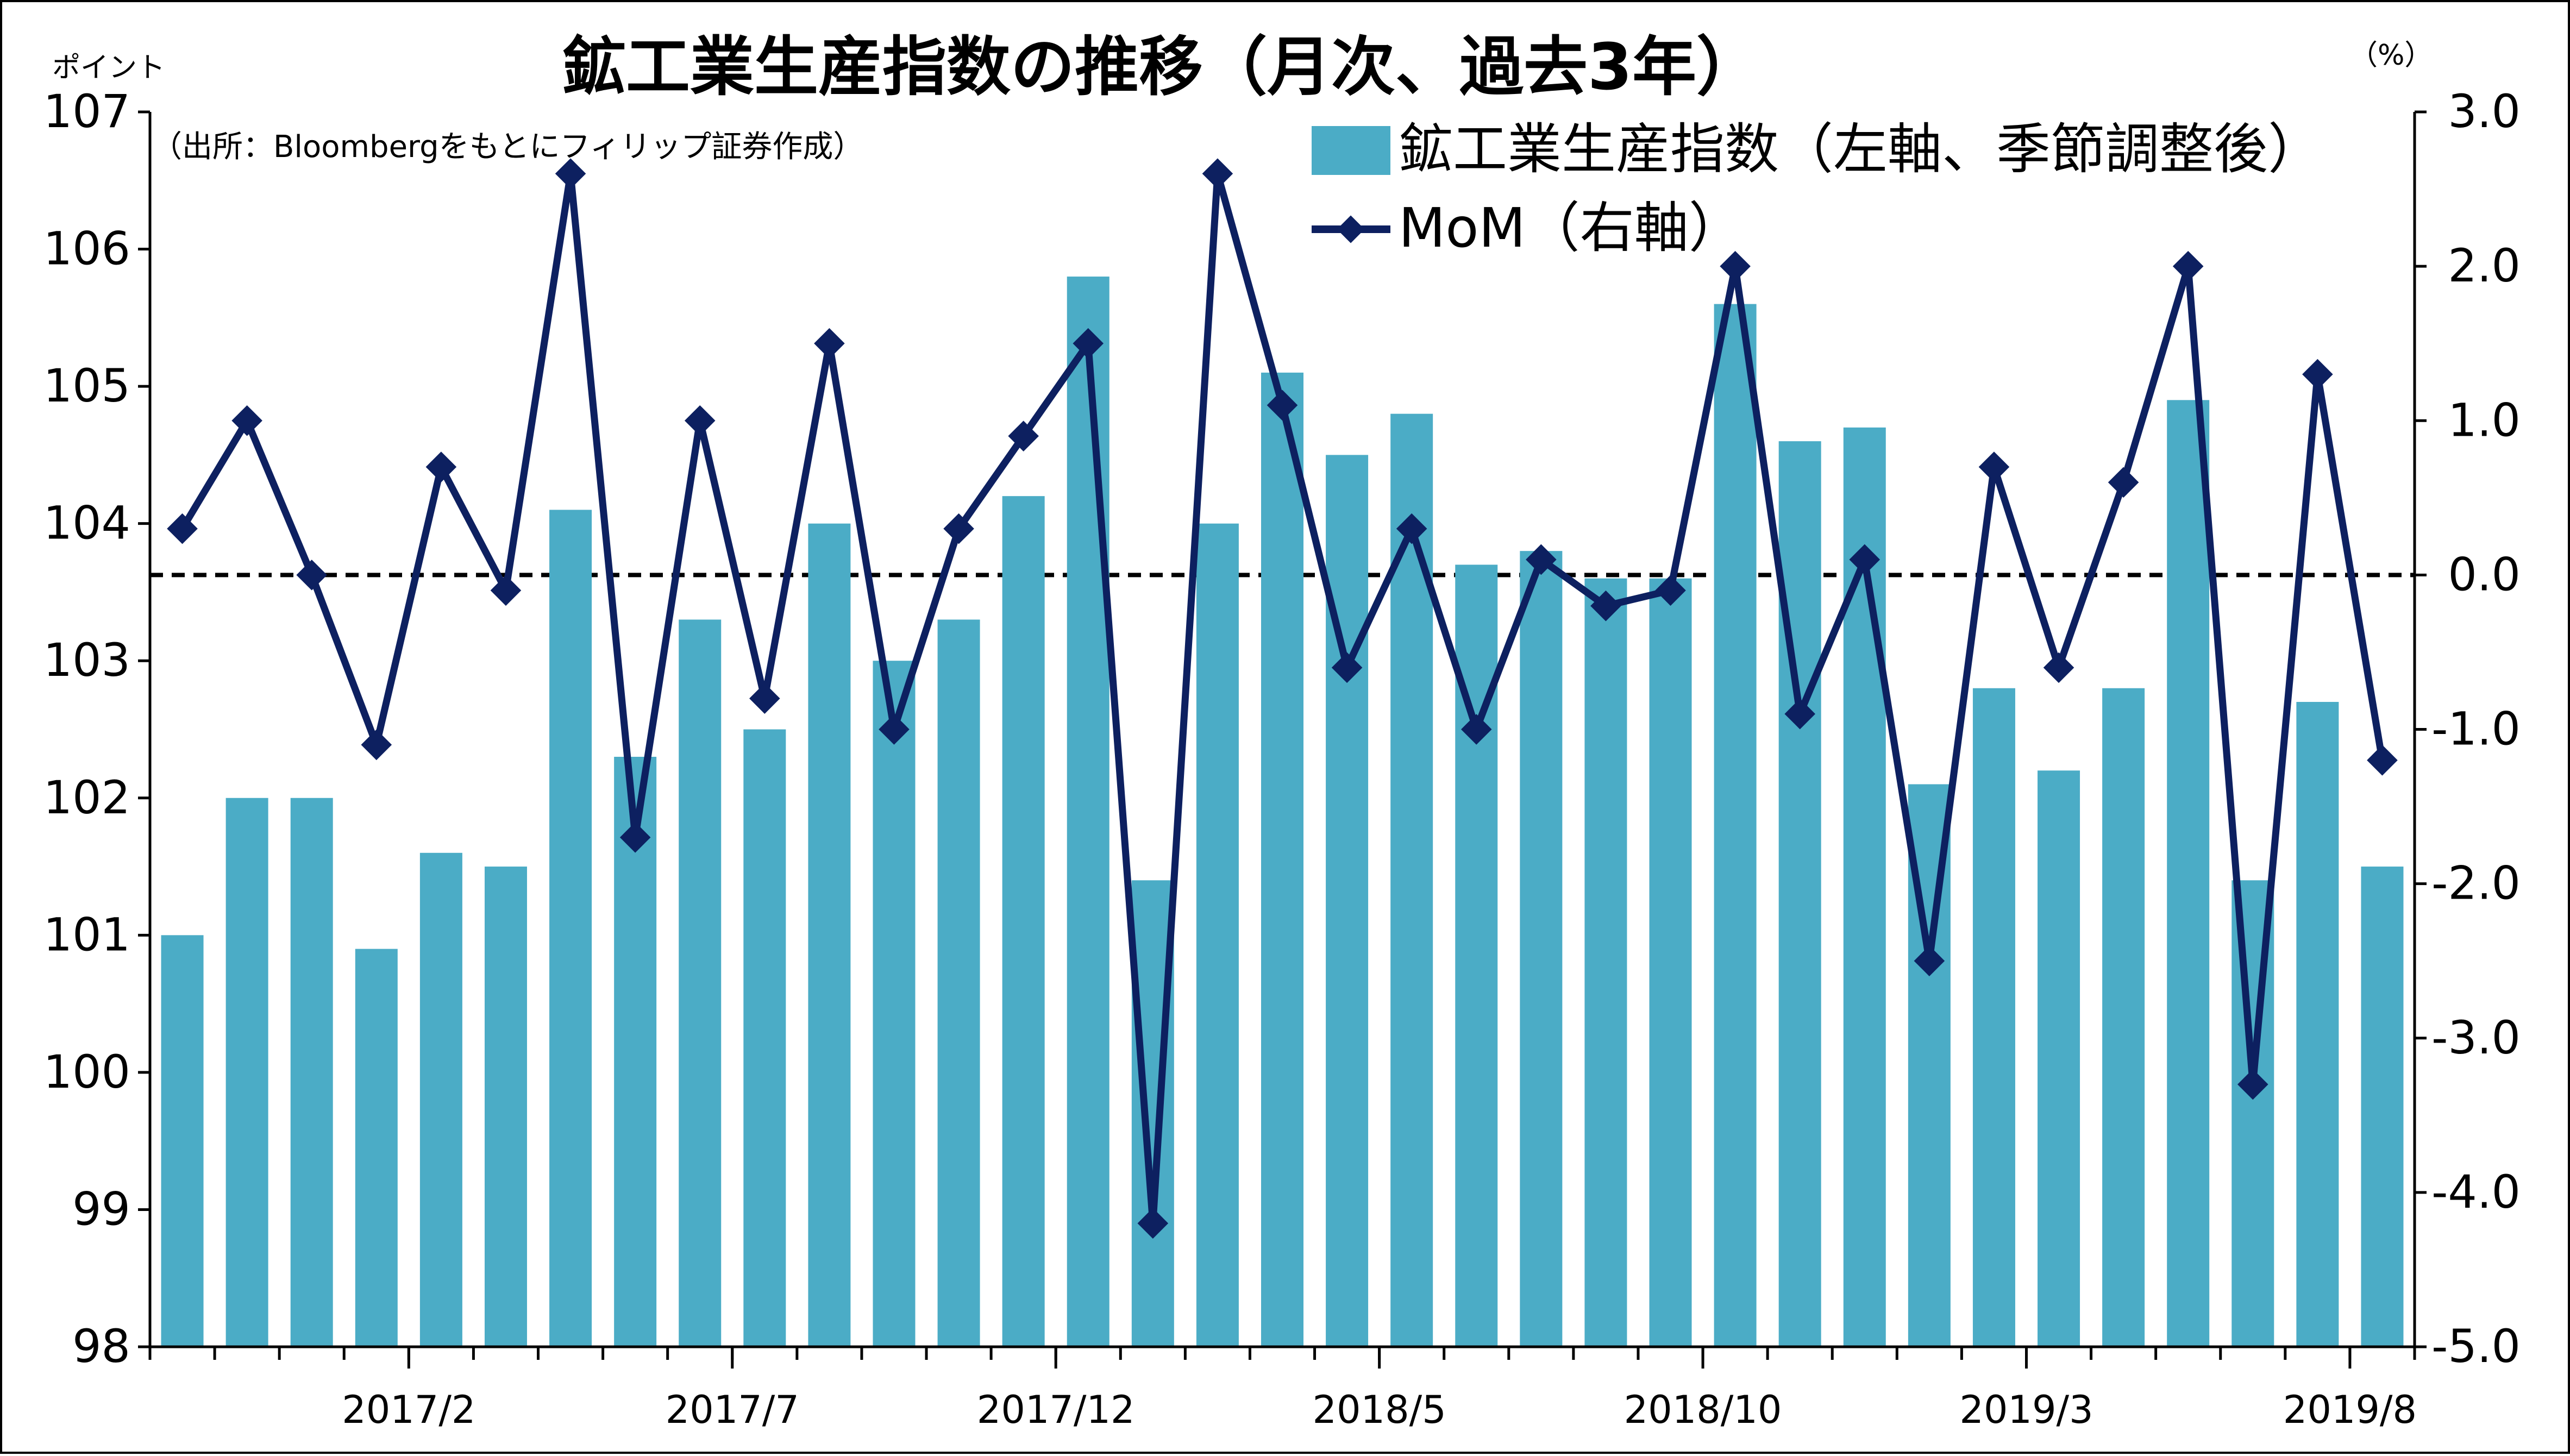  What do you see at coordinates (86, 797) in the screenshot?
I see `left-tick-label: 102` at bounding box center [86, 797].